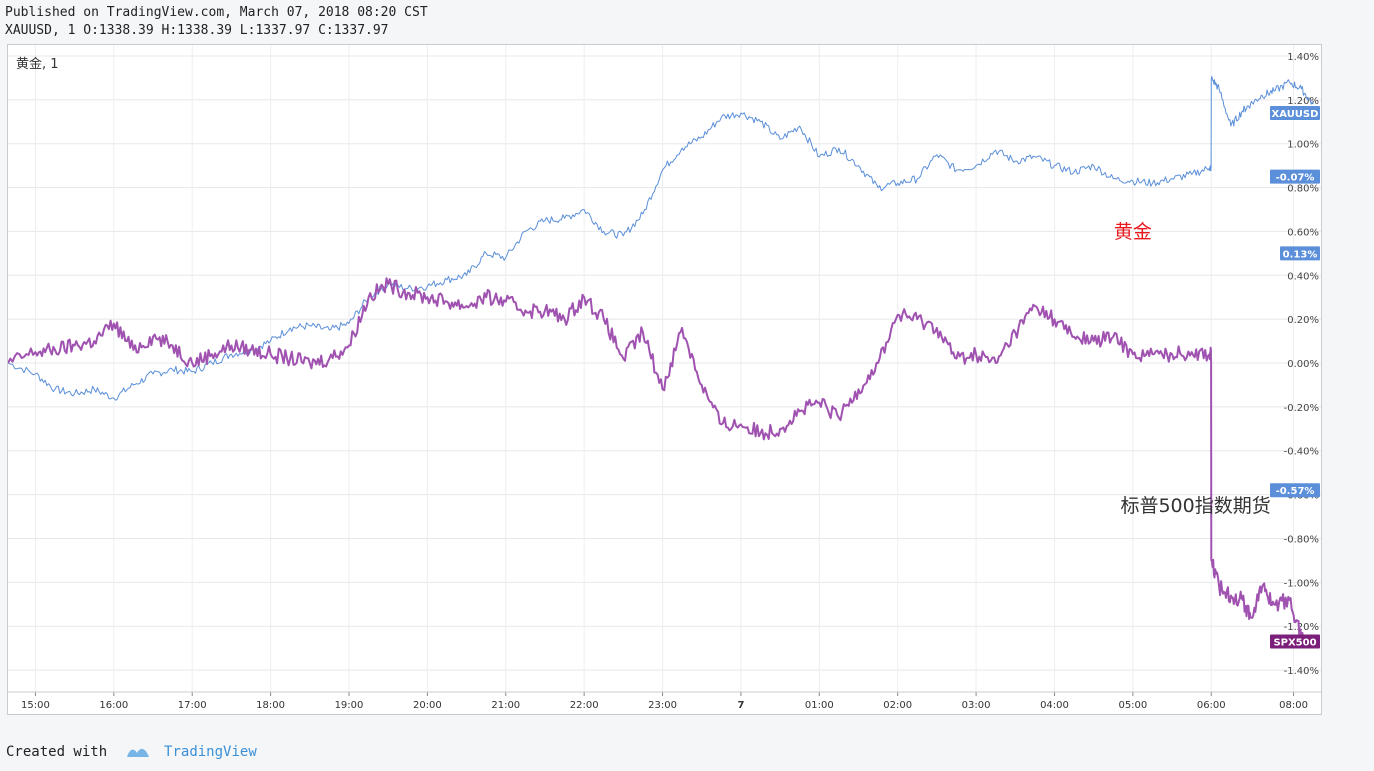 This screenshot has height=771, width=1374. Describe the element at coordinates (192, 705) in the screenshot. I see `x-tick-label: 17:00` at that location.